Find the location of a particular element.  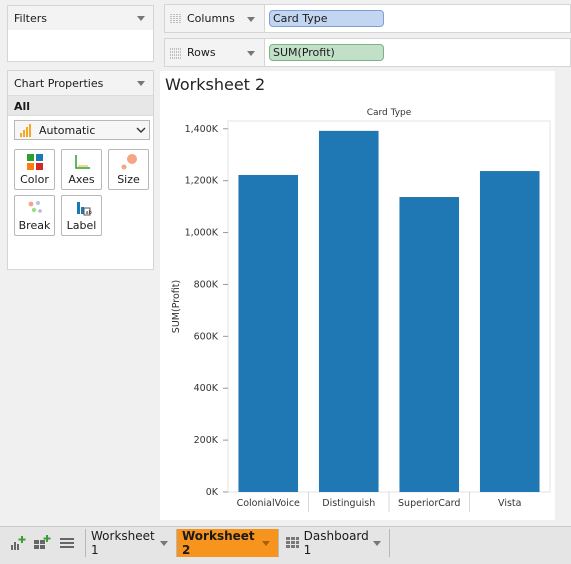

chart-column-header: Card Type is located at coordinates (389, 113).